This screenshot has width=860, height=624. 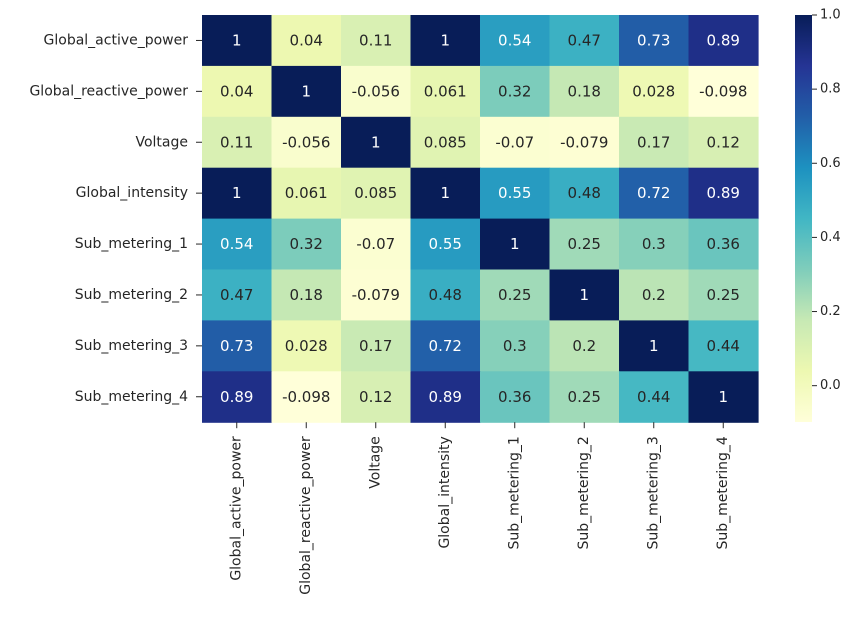 What do you see at coordinates (236, 244) in the screenshot?
I see `cell-value-label: 0.54` at bounding box center [236, 244].